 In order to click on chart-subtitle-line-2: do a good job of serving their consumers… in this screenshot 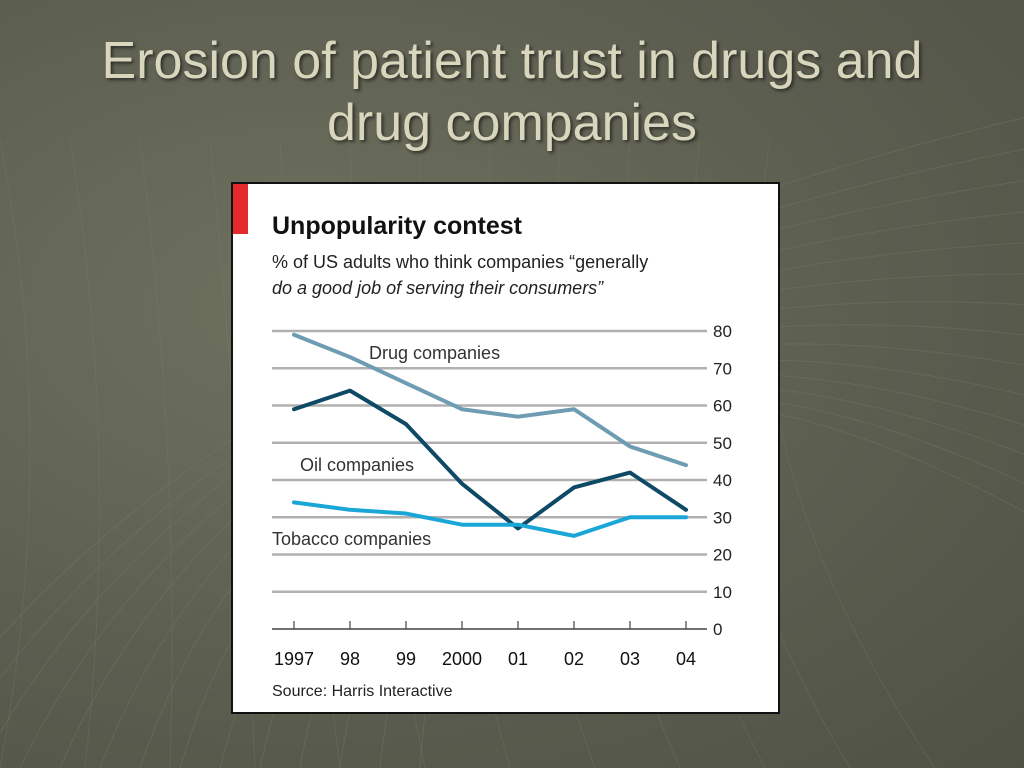, I will do `click(438, 288)`.